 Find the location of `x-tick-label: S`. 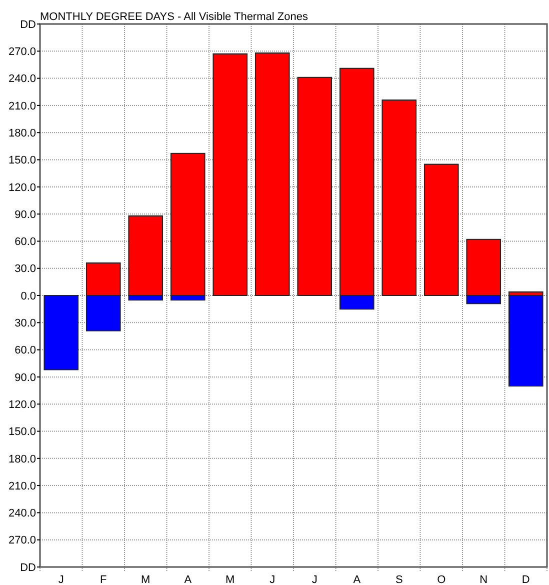

x-tick-label: S is located at coordinates (399, 579).